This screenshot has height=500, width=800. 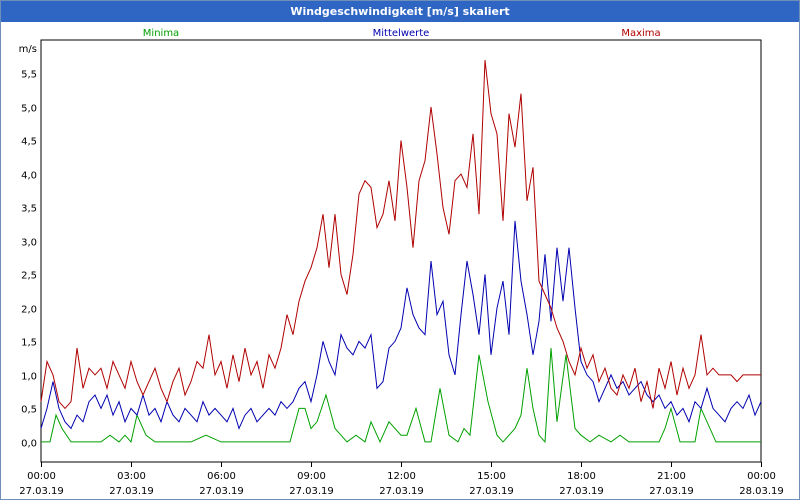 I want to click on x-tick-time: 15:00, so click(x=491, y=476).